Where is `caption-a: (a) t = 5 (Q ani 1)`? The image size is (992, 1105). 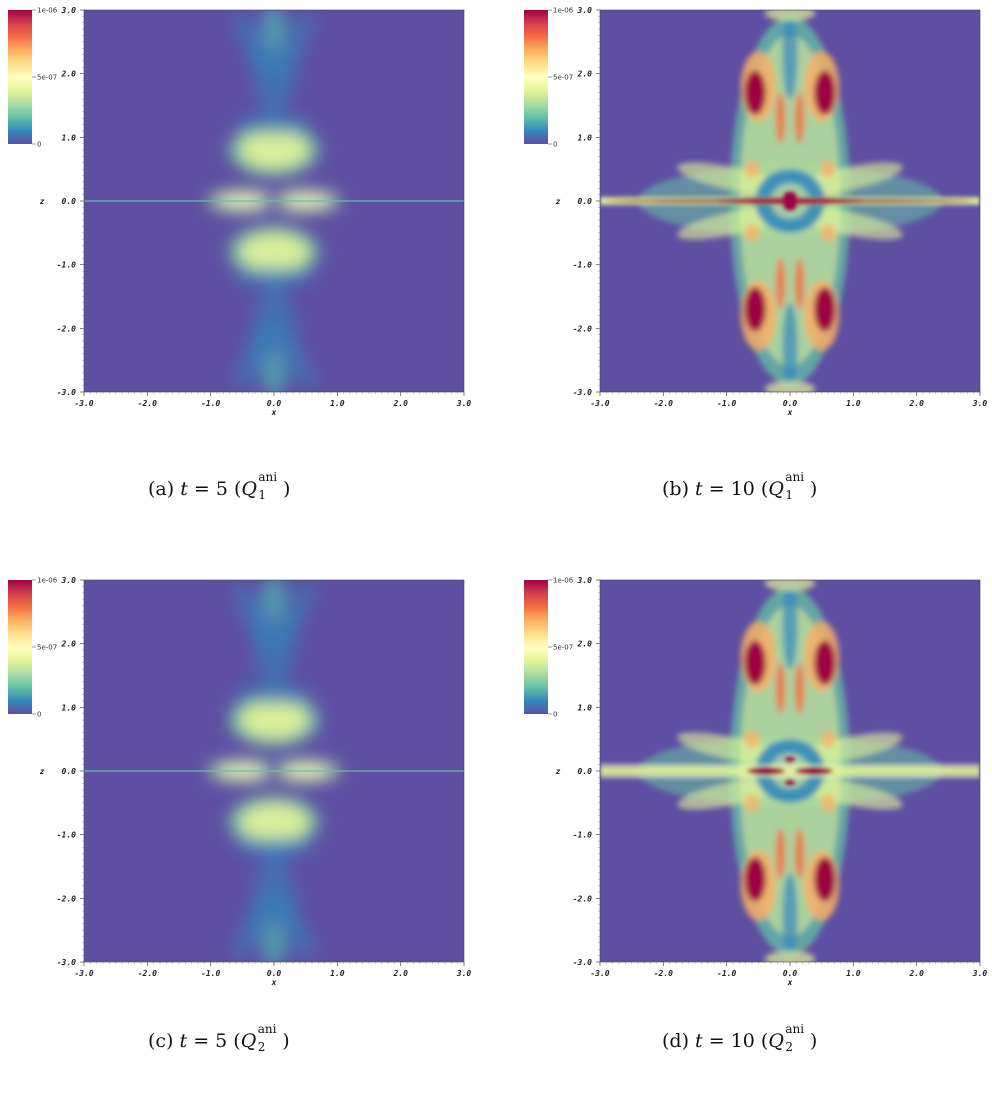
caption-a: (a) t = 5 (Q ani 1) is located at coordinates (219, 486).